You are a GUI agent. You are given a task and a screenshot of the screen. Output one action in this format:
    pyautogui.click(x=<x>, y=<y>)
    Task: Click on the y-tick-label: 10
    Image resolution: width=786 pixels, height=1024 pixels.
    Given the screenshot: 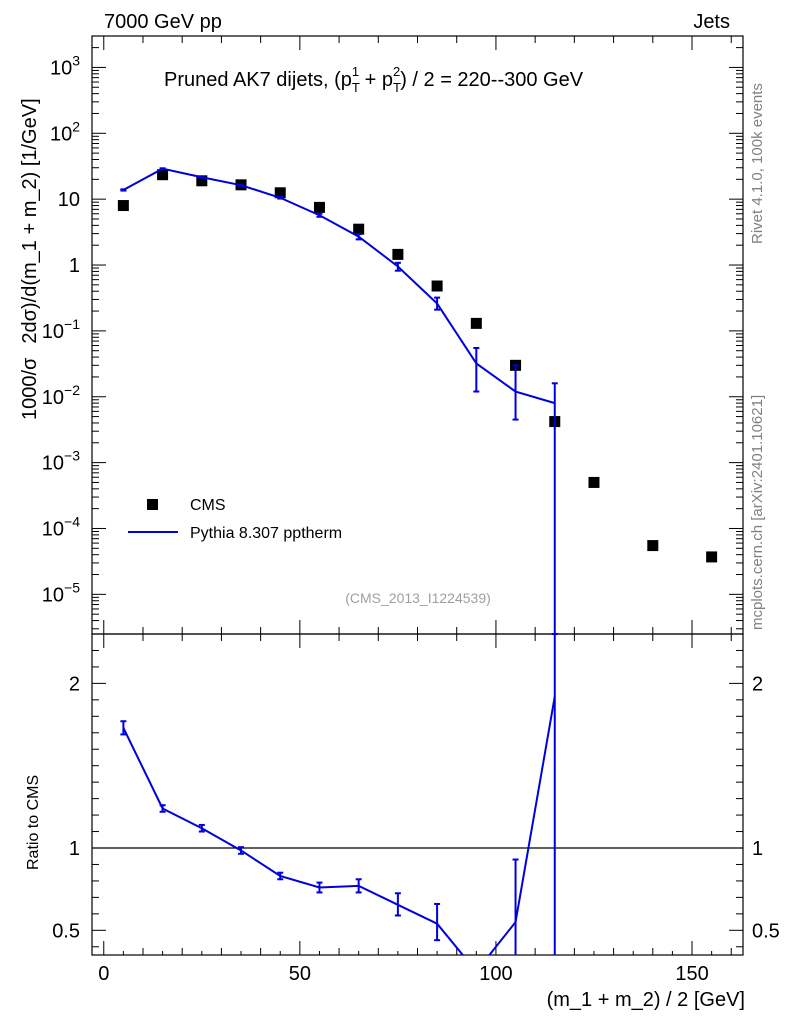 What is the action you would take?
    pyautogui.click(x=69, y=200)
    